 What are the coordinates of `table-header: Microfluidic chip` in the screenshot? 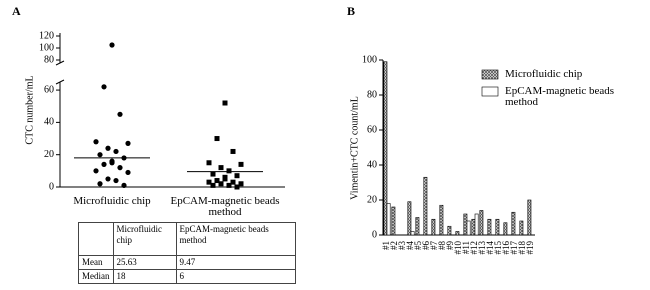 It's located at (144, 239).